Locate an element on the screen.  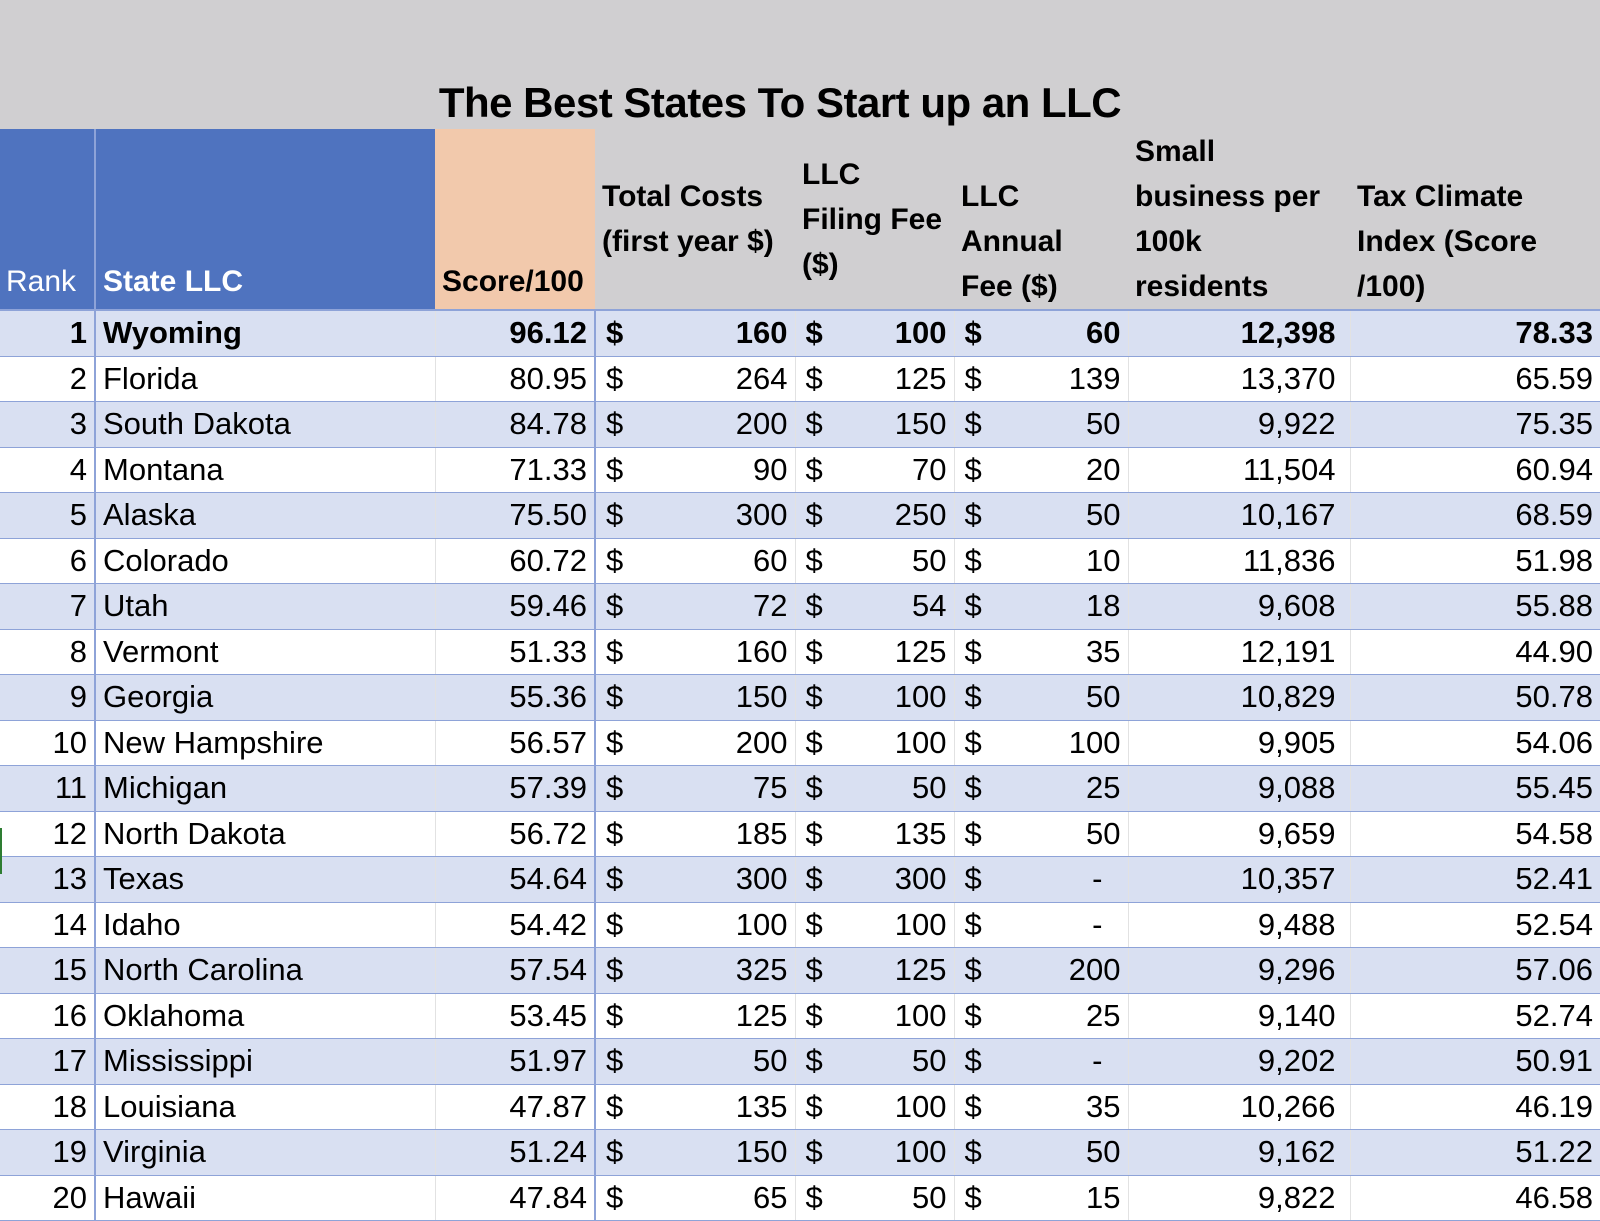
table-row: 11 Michigan 57.39 $75 $50 $25 9,088 55.45 is located at coordinates (800, 788).